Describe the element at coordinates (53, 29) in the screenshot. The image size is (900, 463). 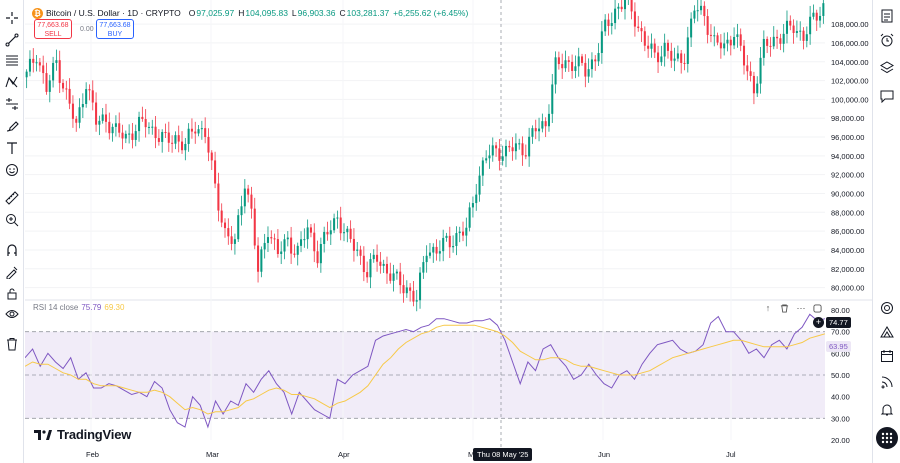
I see `sell-button: 77,663.68 SELL` at that location.